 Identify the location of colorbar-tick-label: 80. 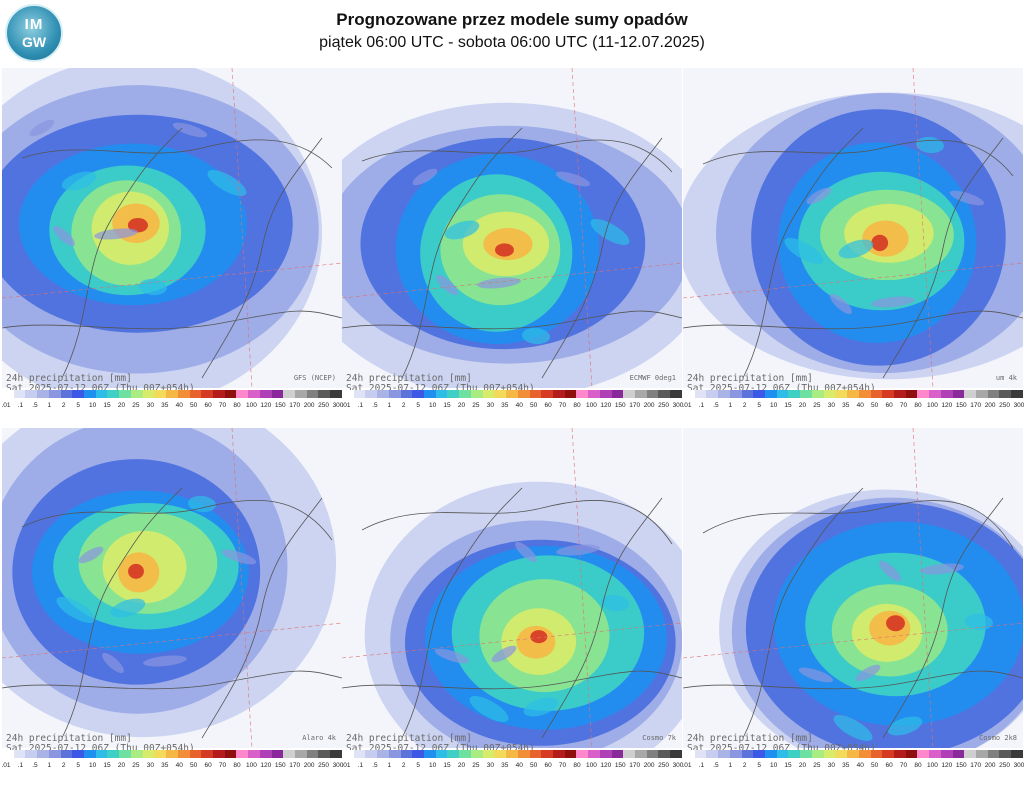
(577, 765).